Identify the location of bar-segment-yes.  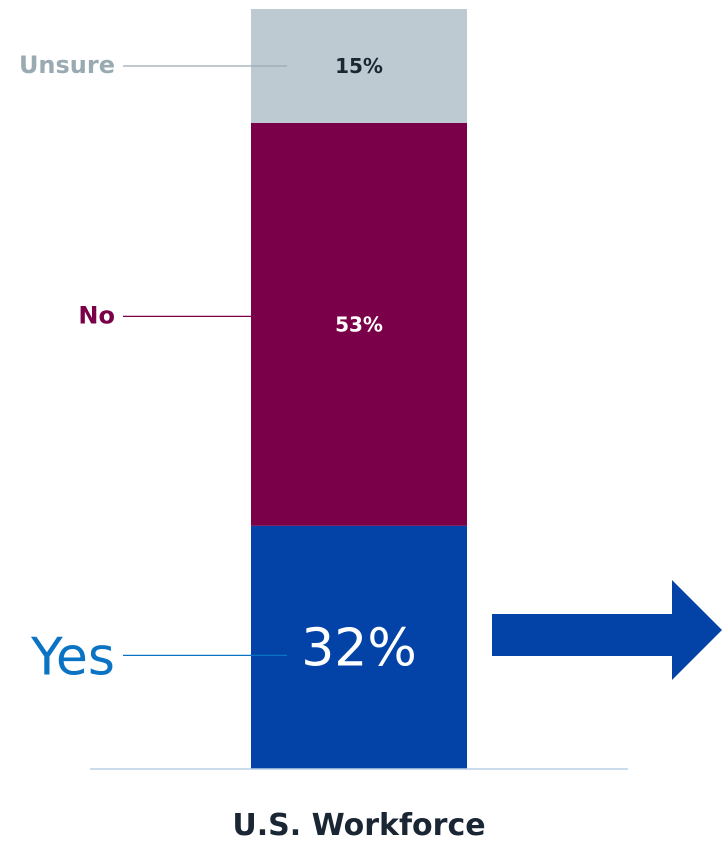
(359, 647).